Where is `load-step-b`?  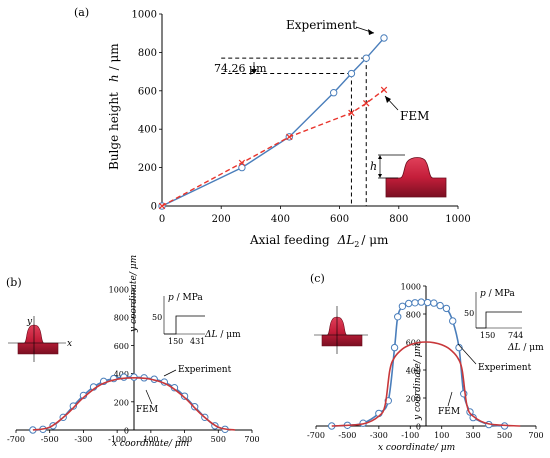
load-step-b is located at coordinates (184, 325).